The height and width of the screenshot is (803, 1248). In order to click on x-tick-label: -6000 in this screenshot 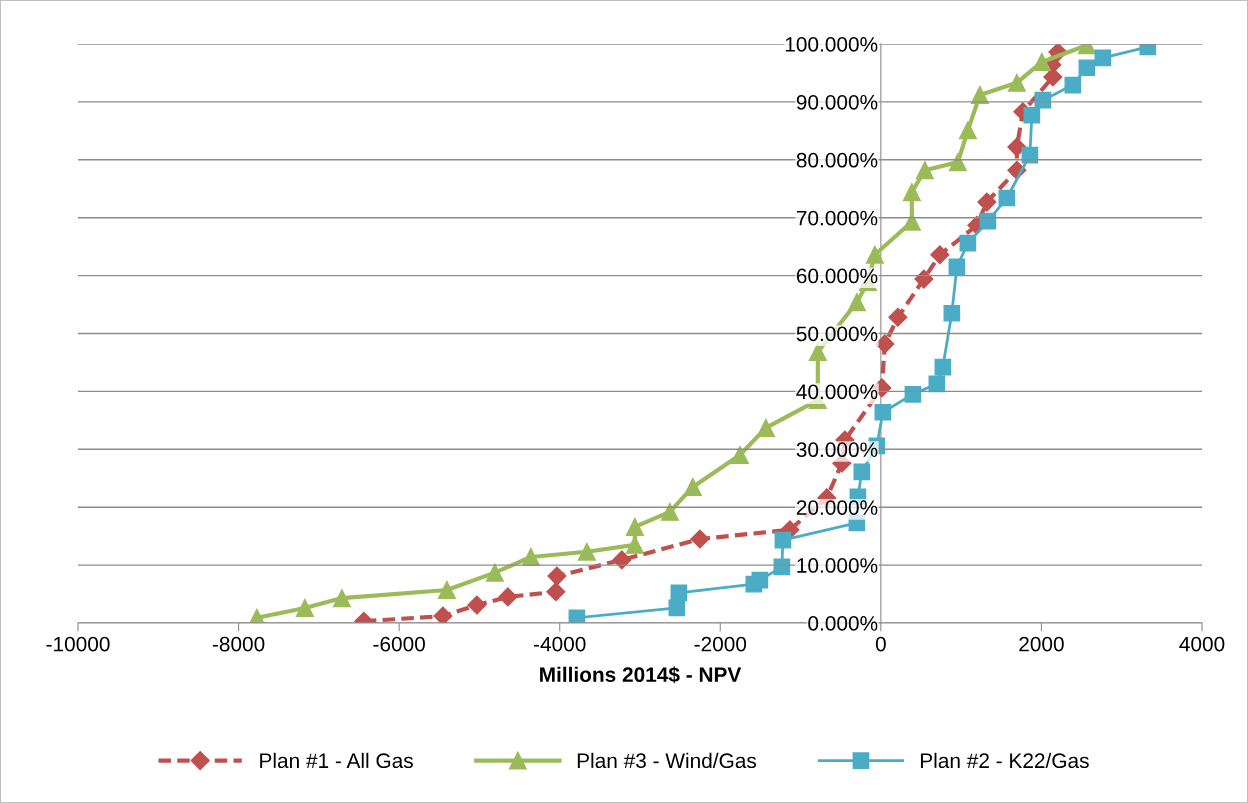, I will do `click(399, 644)`.